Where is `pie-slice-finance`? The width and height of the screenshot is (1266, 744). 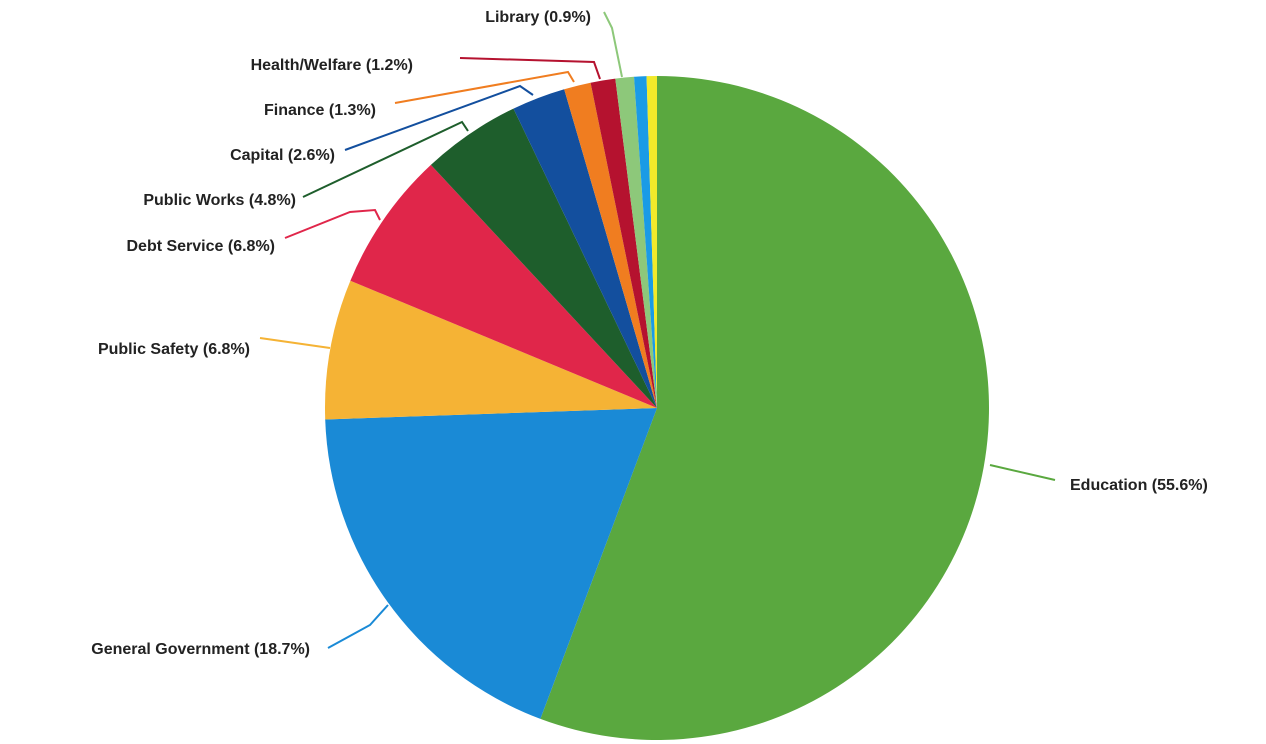
pie-slice-finance is located at coordinates (610, 245).